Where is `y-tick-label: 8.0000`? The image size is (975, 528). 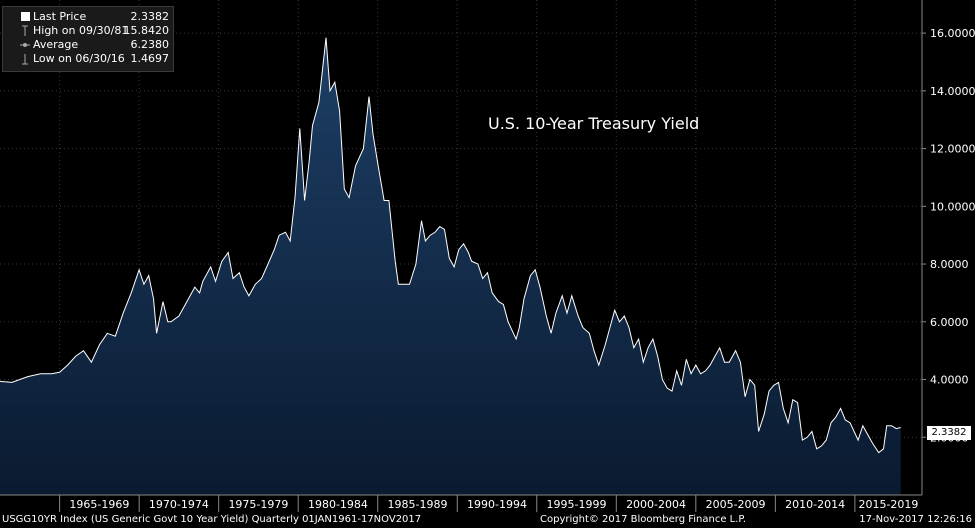
y-tick-label: 8.0000 is located at coordinates (949, 264).